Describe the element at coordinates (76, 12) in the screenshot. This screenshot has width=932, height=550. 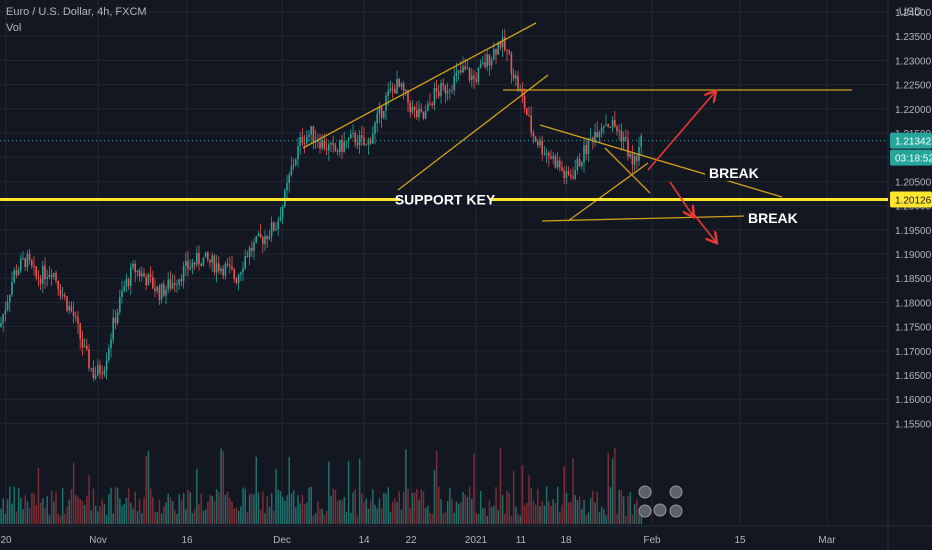
I see `symbol-title: Euro / U.S. Dollar, 4h, FXCM` at that location.